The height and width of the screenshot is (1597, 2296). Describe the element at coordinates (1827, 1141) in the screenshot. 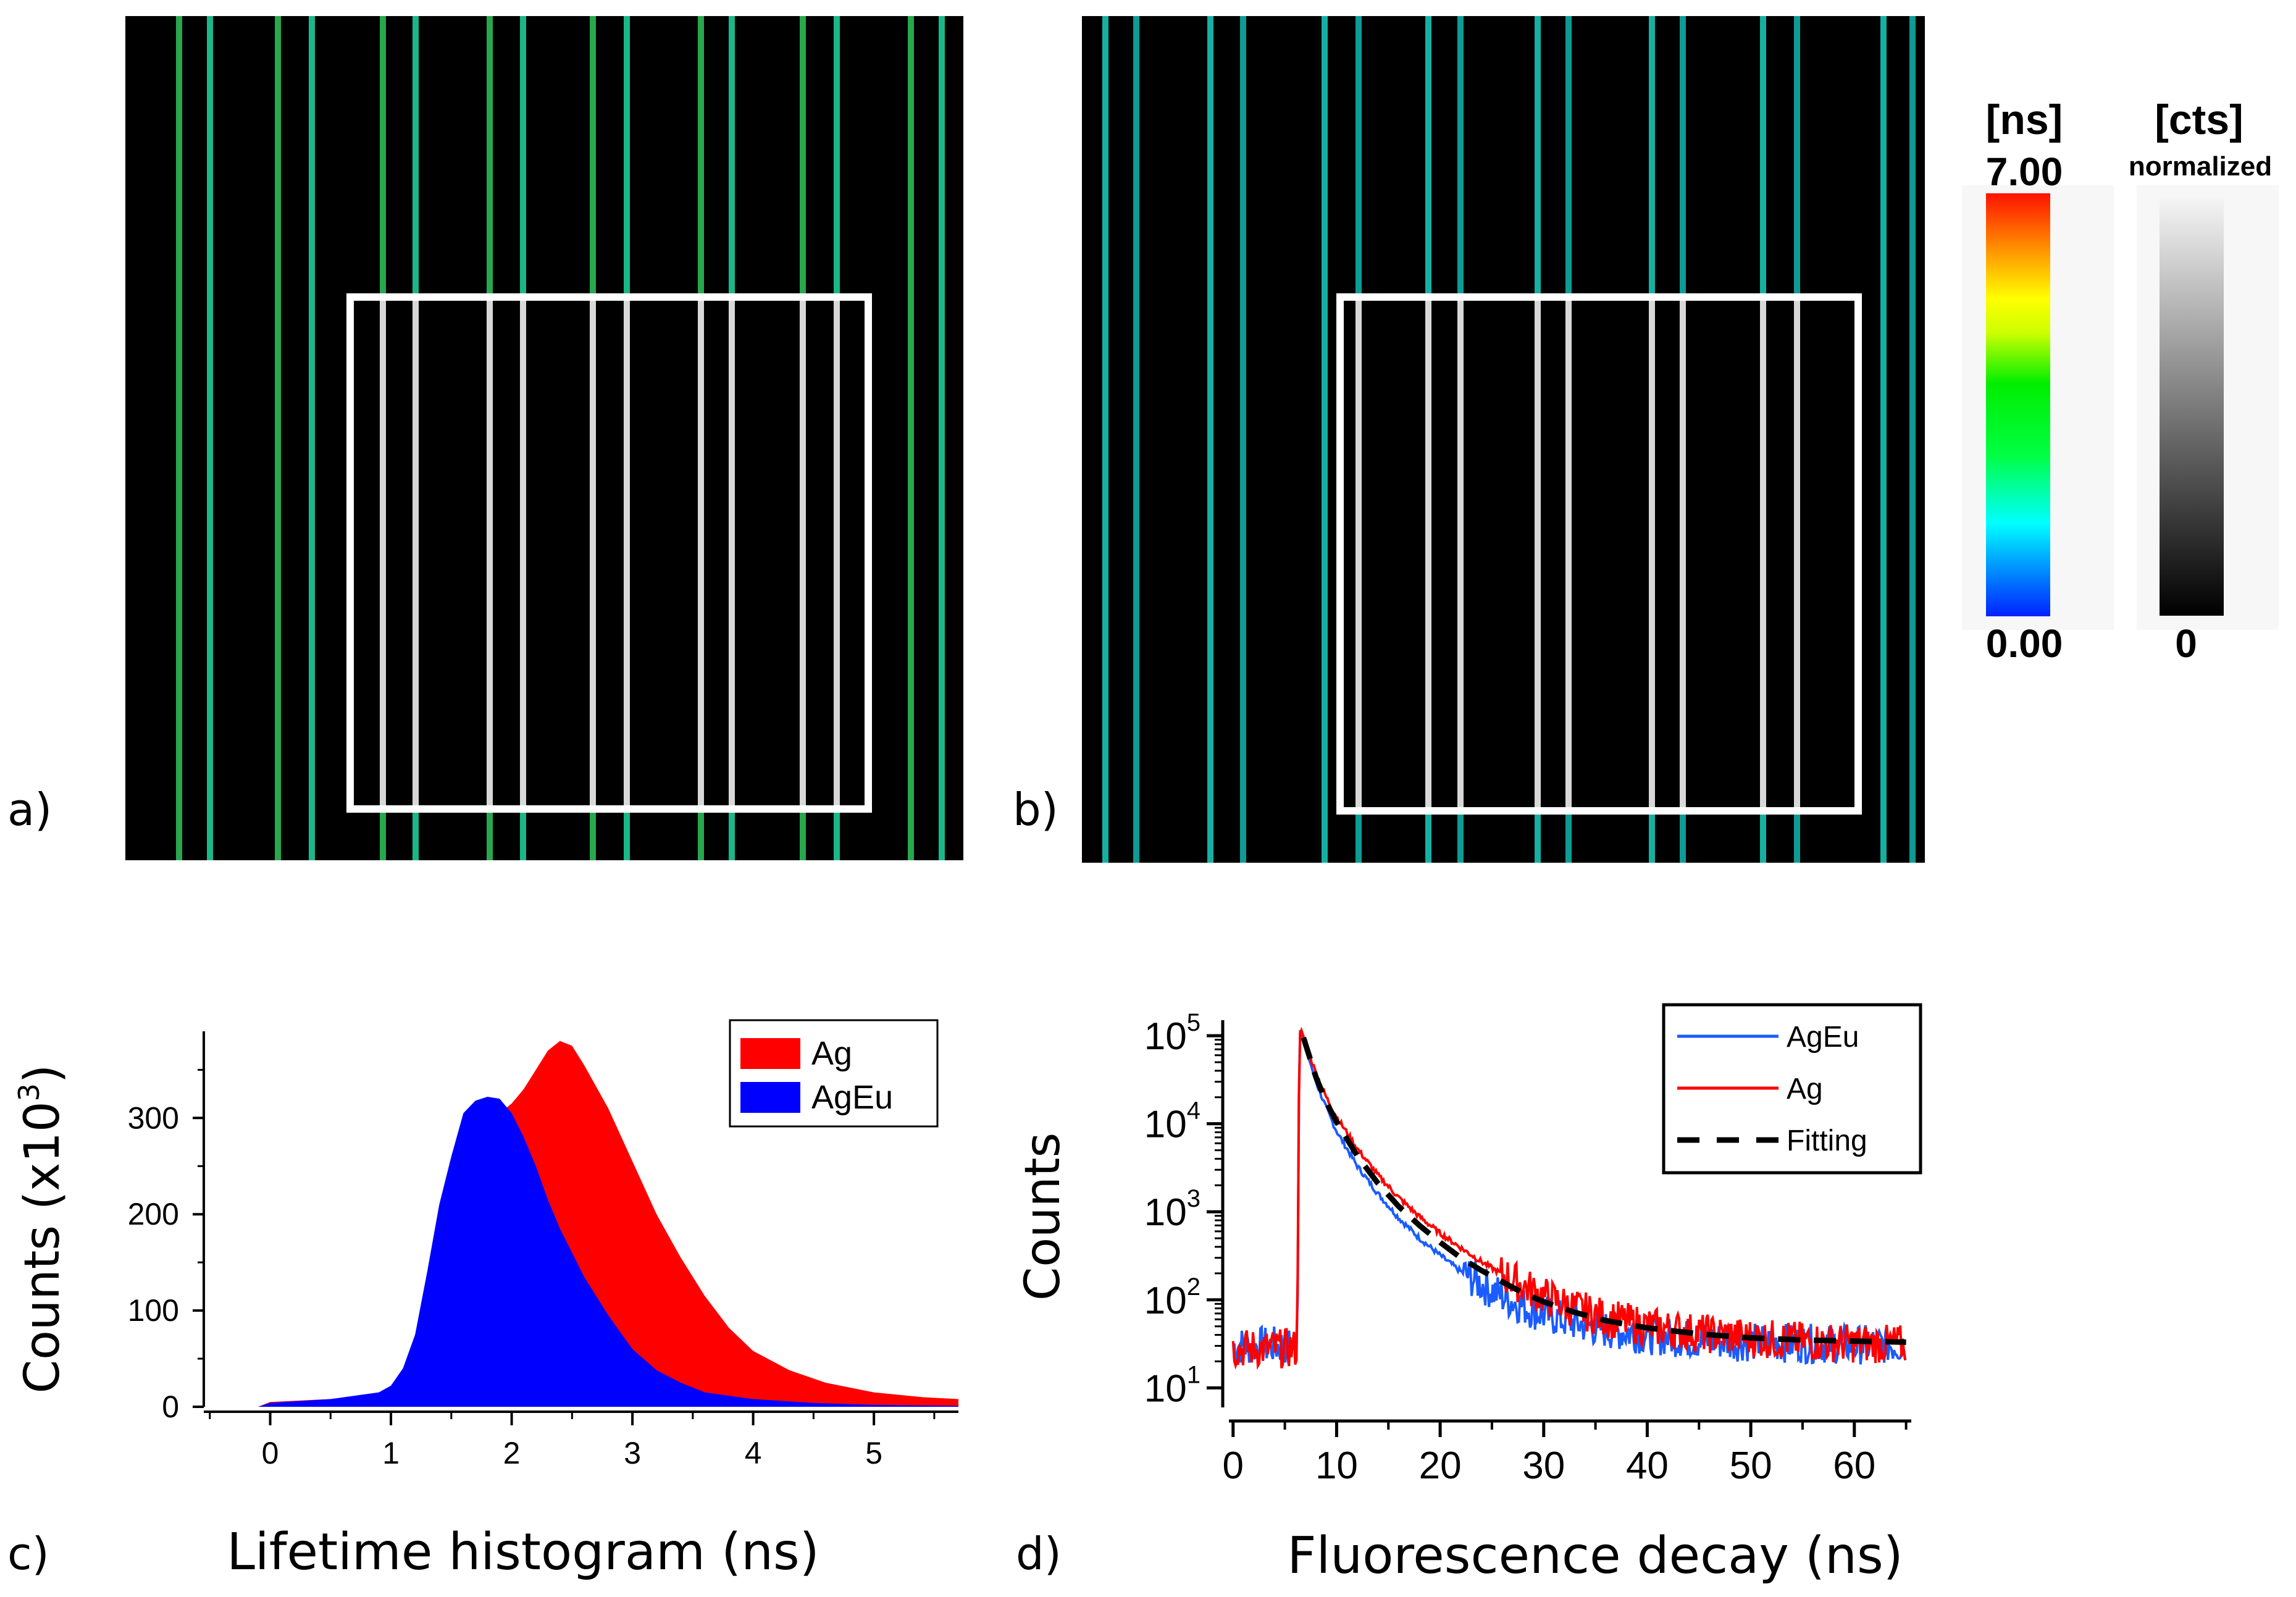

I see `legend-label-fitting: Fitting` at that location.